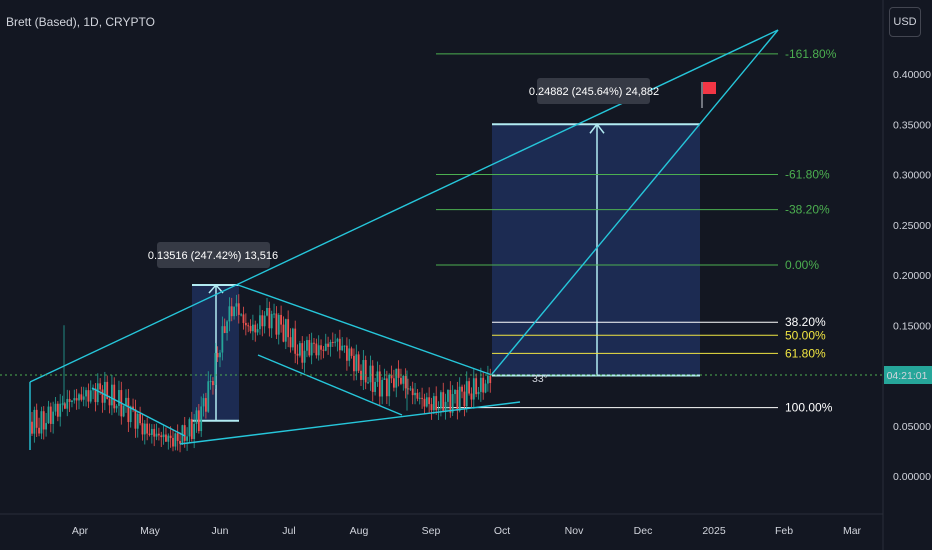  I want to click on fib-label: -161.80%, so click(811, 54).